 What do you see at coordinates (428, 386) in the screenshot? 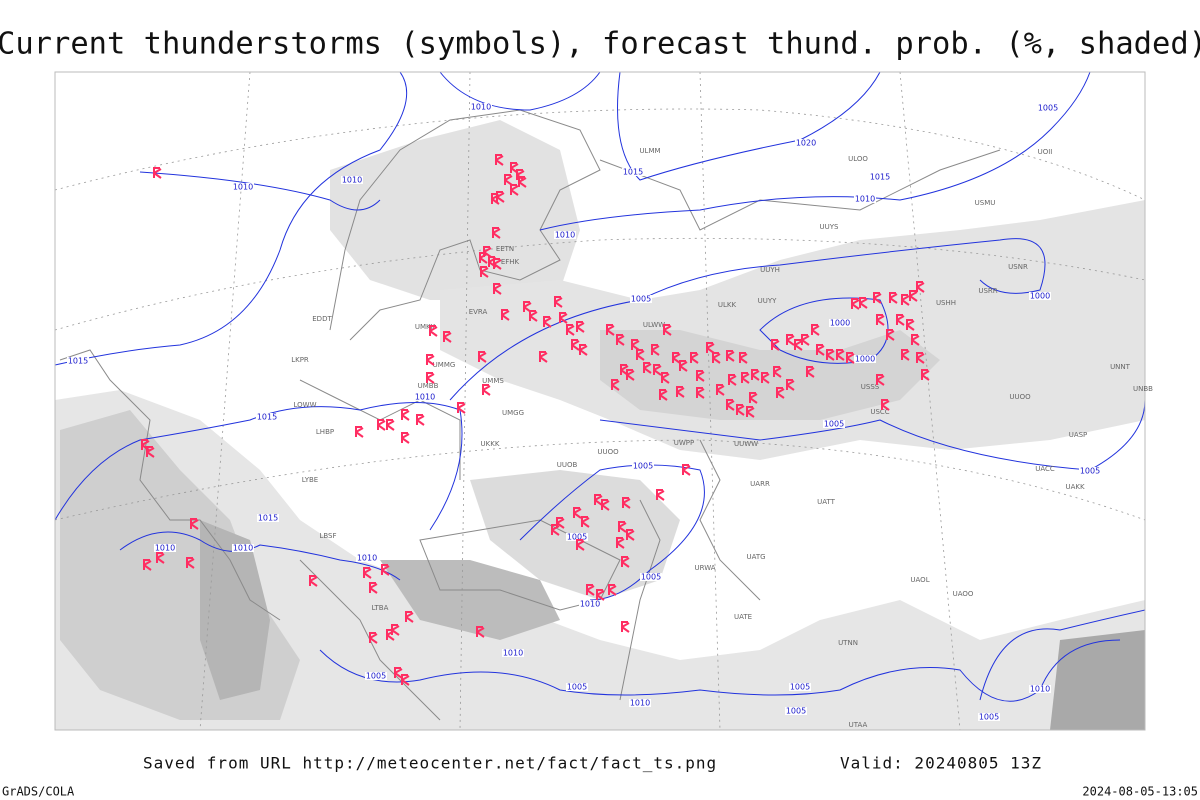
I see `station-label: UMBB` at bounding box center [428, 386].